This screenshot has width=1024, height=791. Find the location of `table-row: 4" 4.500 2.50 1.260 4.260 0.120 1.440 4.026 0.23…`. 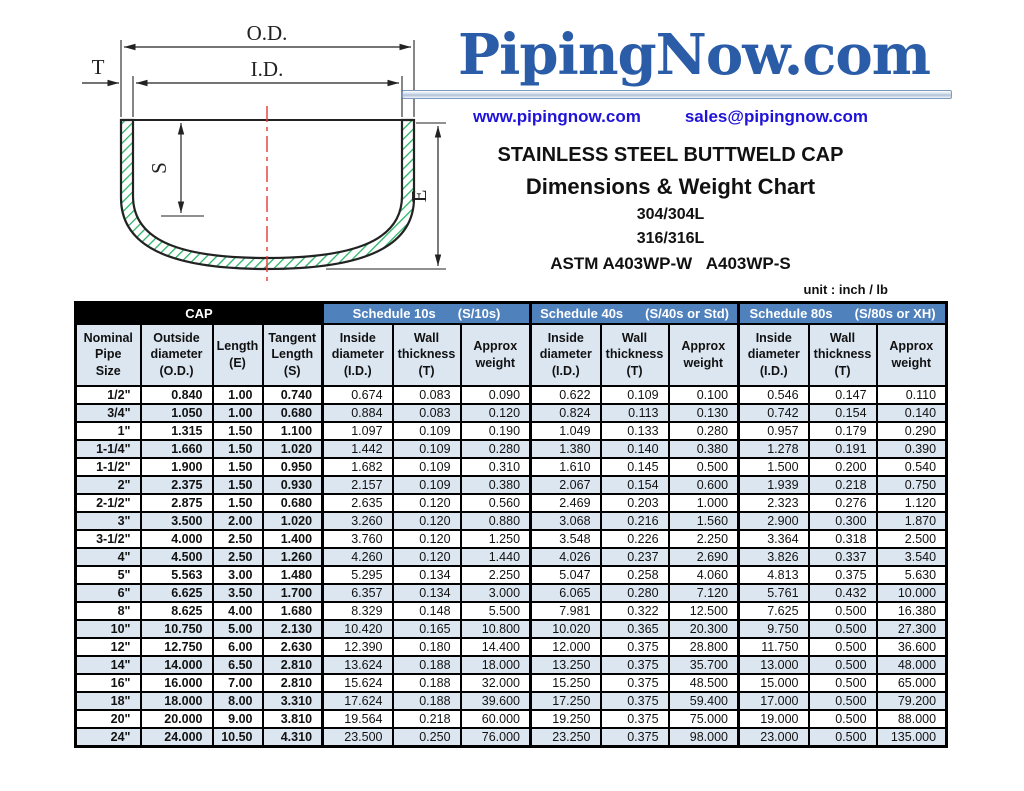

table-row: 4" 4.500 2.50 1.260 4.260 0.120 1.440 4.026 0.23… is located at coordinates (511, 556).